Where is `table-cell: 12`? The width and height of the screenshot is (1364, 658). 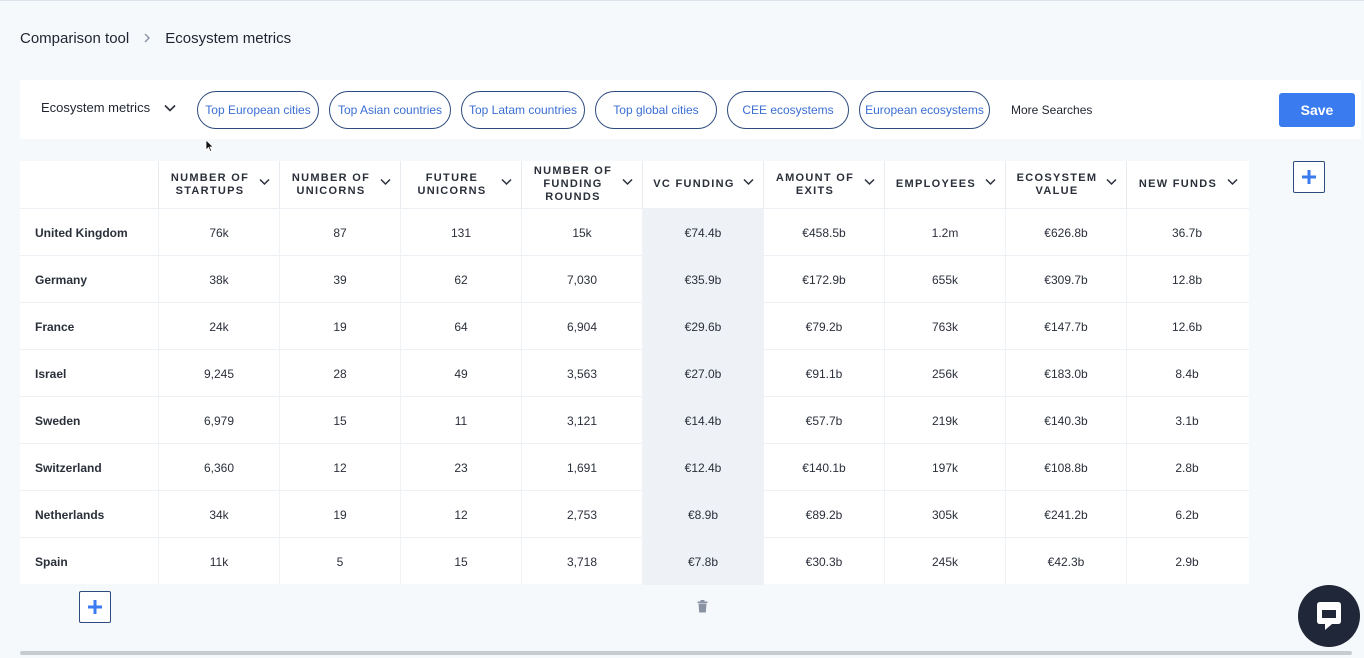 table-cell: 12 is located at coordinates (460, 514).